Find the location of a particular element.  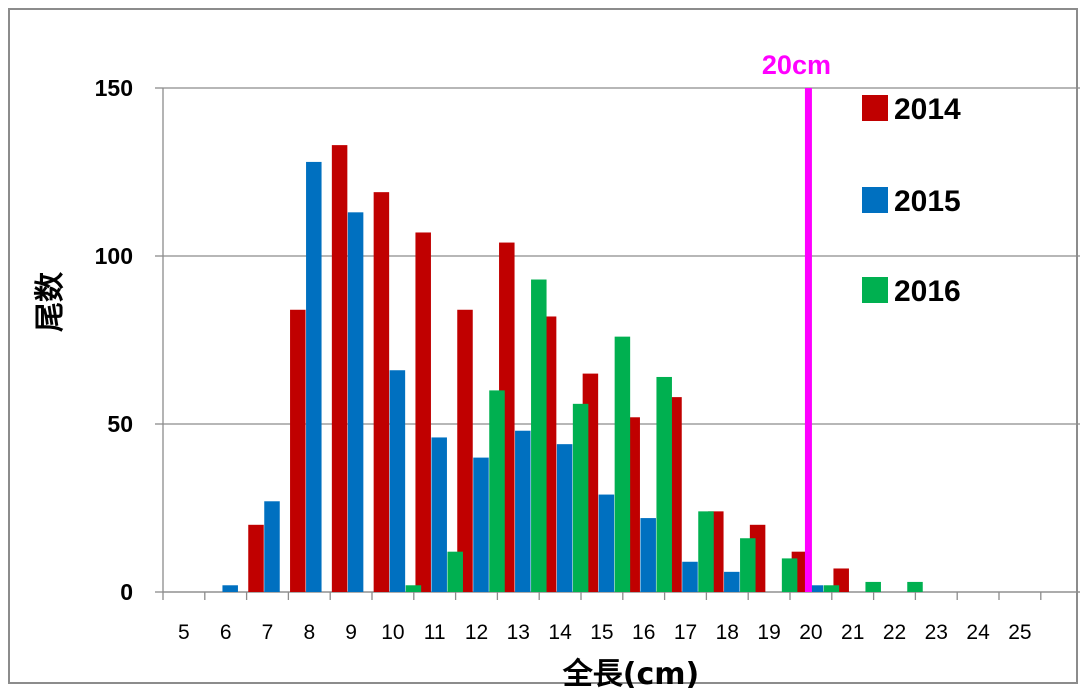

x-tick-label: 11 is located at coordinates (435, 632).